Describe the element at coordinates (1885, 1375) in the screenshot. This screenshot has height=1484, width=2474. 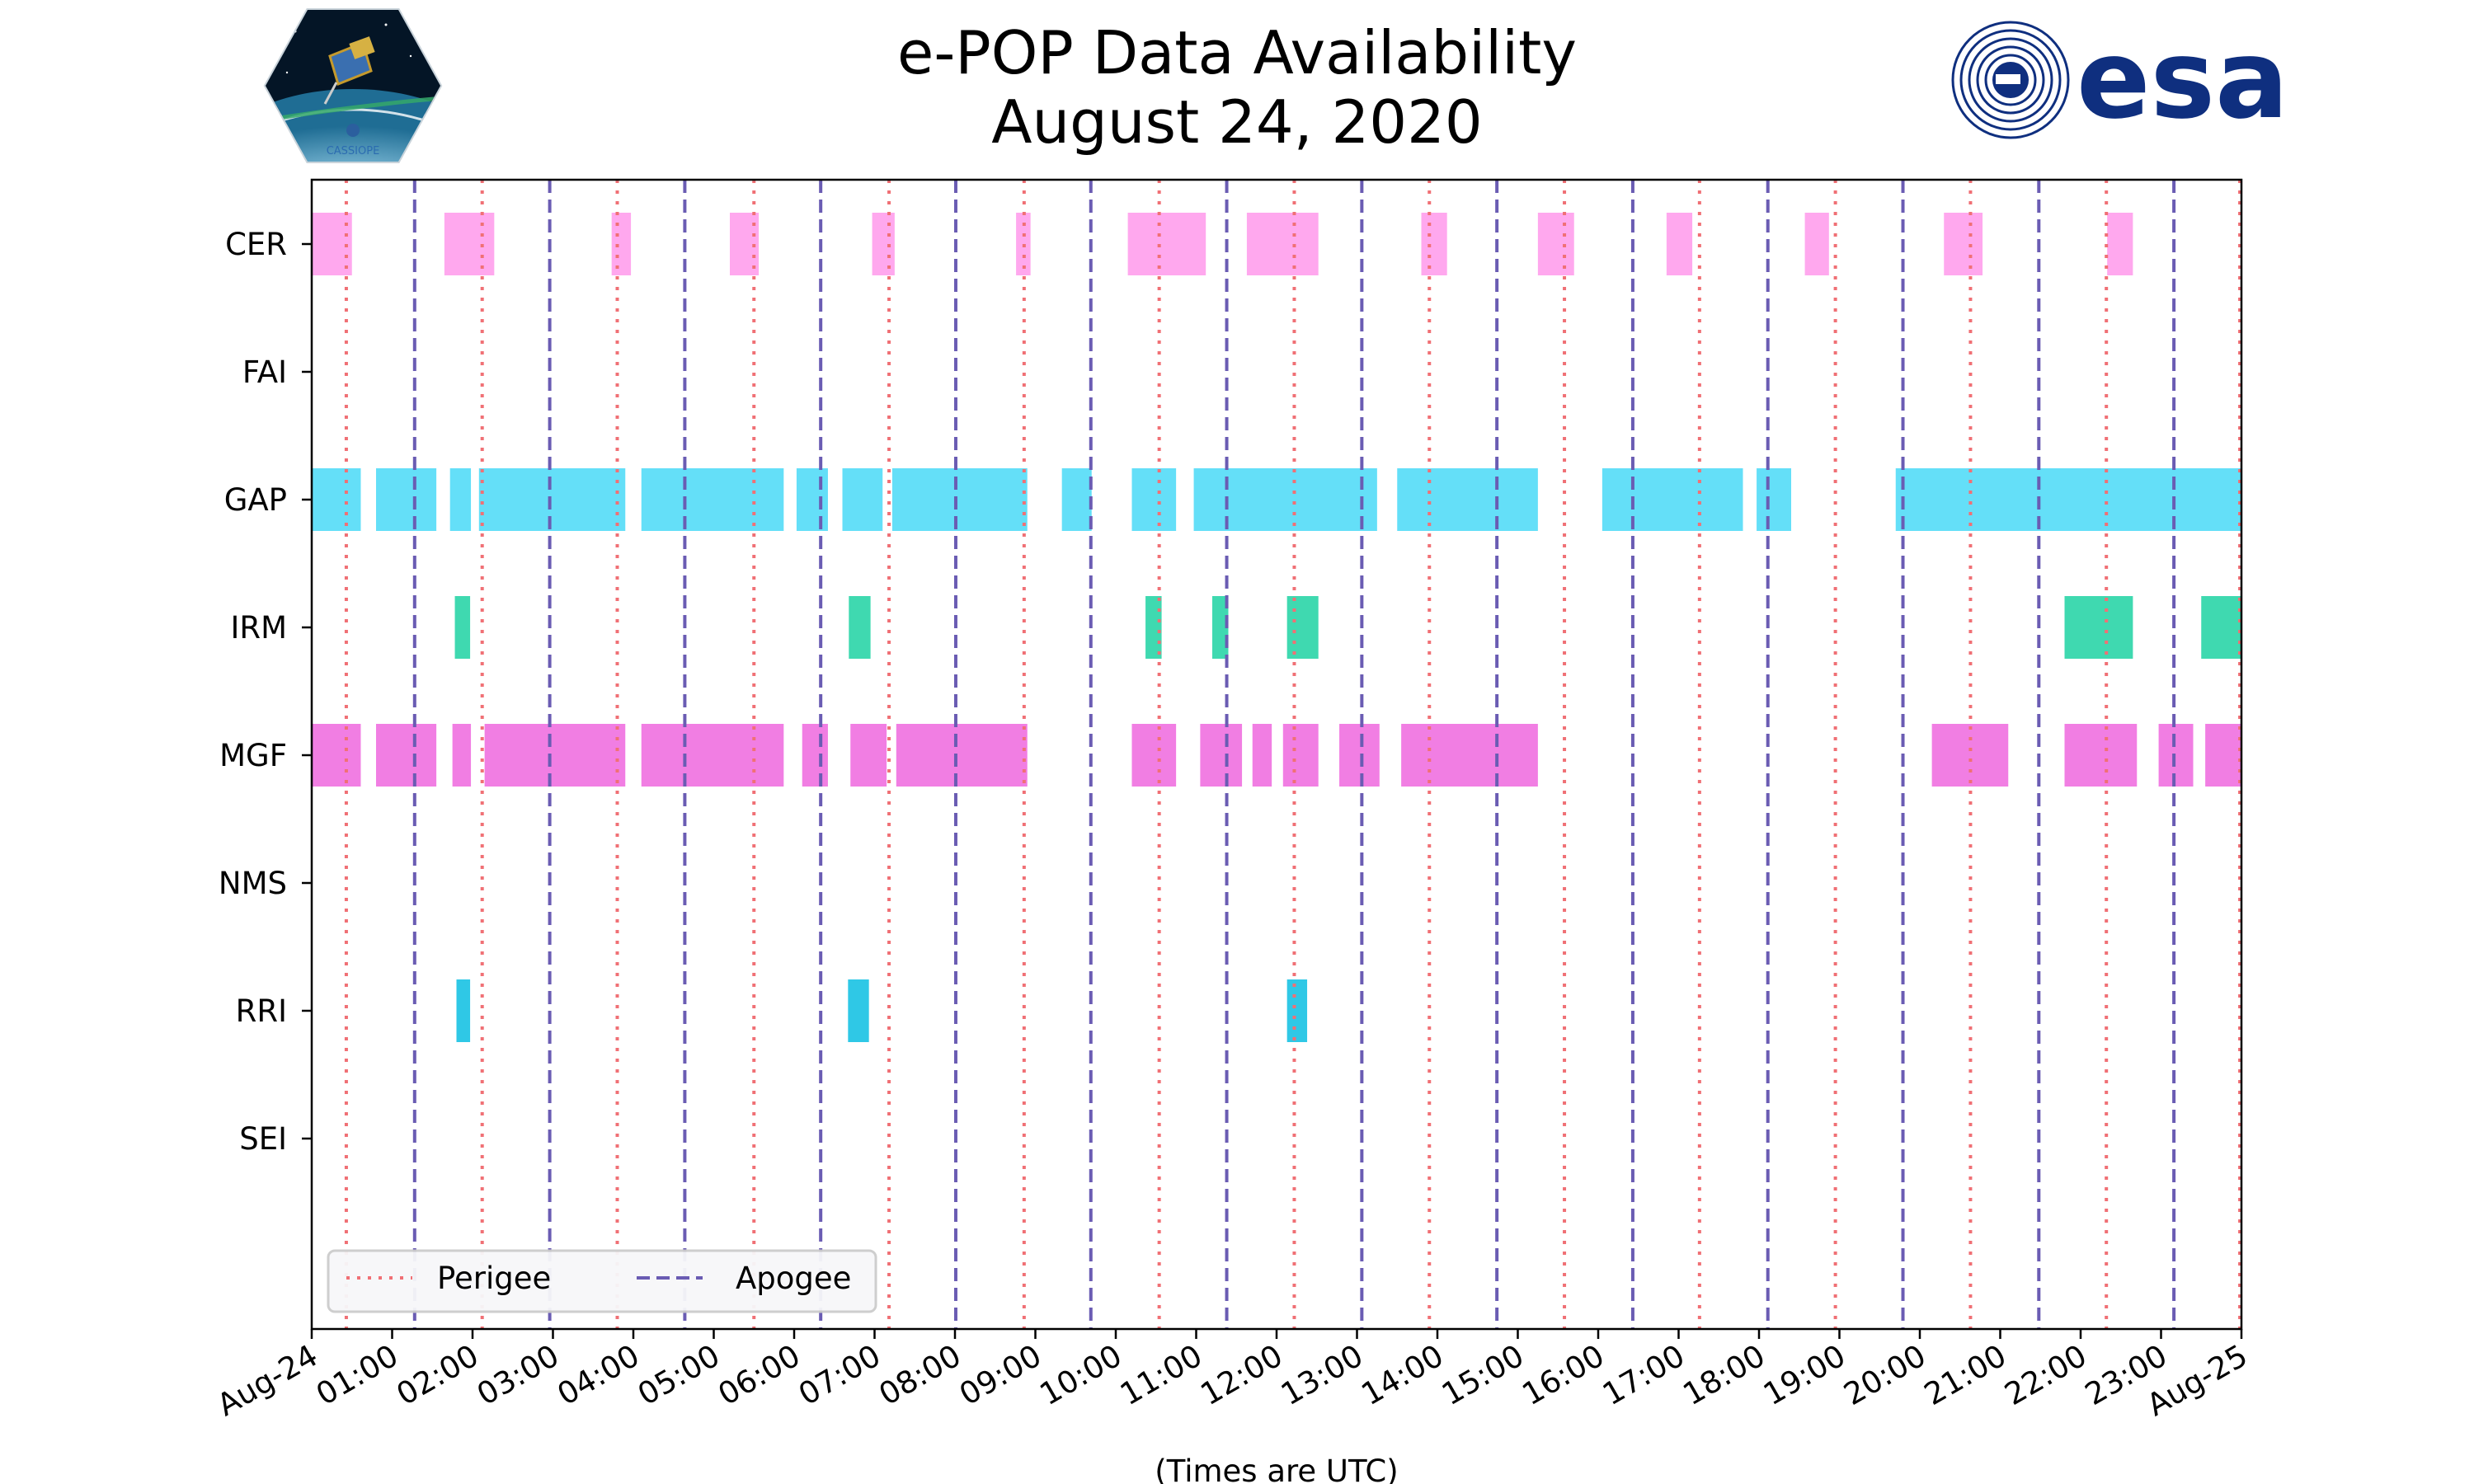
I see `x-tick-label: 20:00` at that location.